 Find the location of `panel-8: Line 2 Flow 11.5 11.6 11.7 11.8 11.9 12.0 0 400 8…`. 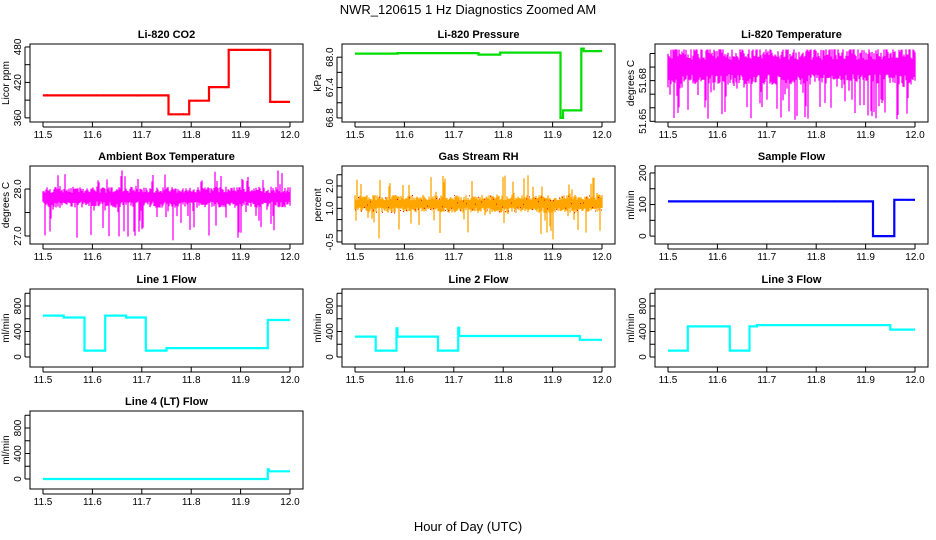

panel-8: Line 2 Flow 11.5 11.6 11.7 11.8 11.9 12.0 0 400 8… is located at coordinates (464, 330).